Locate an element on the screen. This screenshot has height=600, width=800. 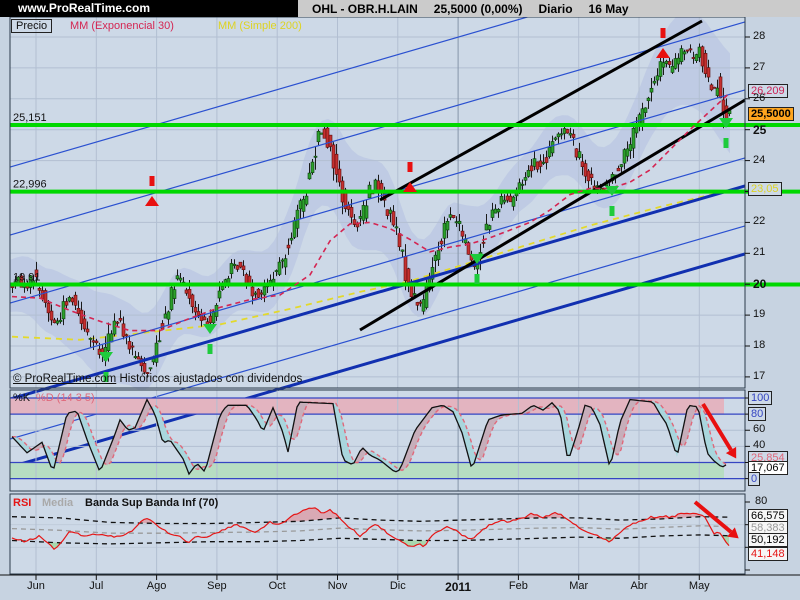
price-tick-17: 17 is located at coordinates (759, 375).